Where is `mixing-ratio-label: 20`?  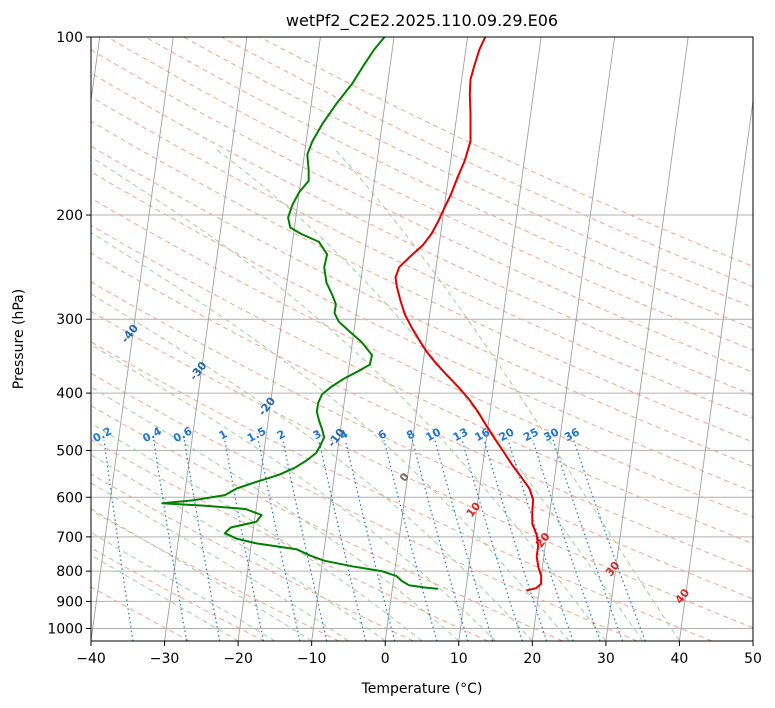 mixing-ratio-label: 20 is located at coordinates (507, 434).